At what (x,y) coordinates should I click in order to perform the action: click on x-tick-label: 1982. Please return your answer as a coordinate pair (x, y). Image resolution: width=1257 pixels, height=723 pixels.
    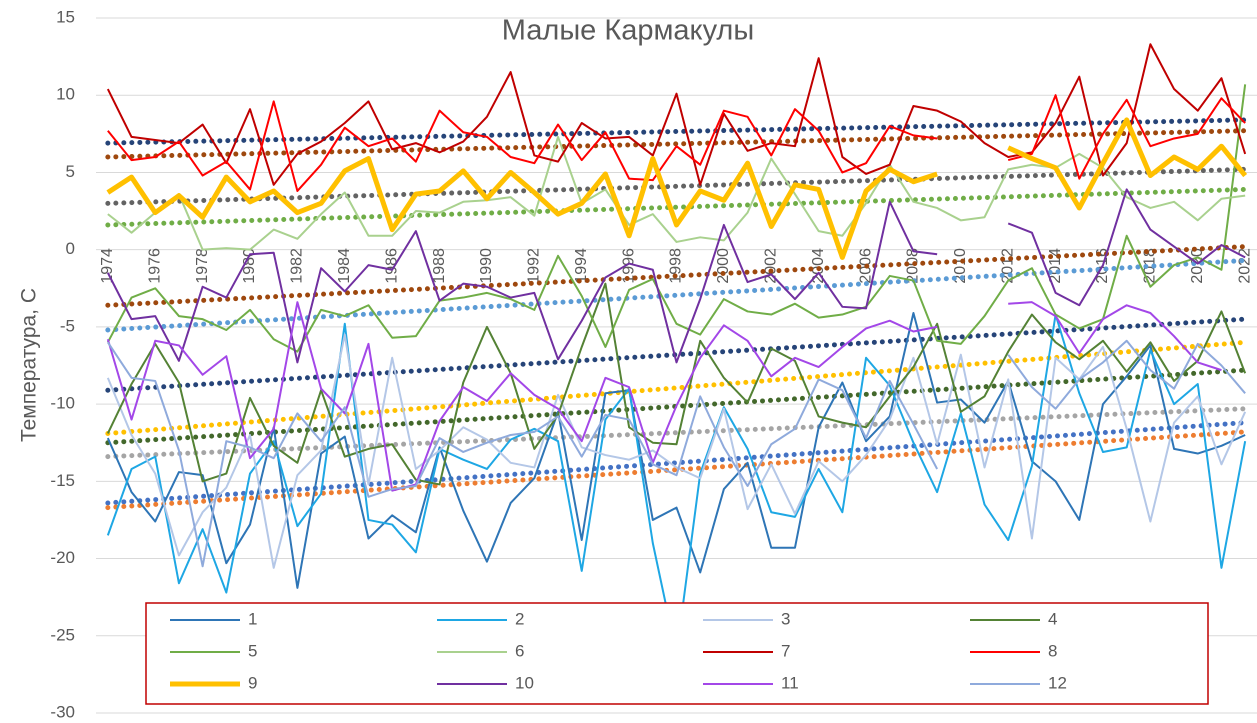
    Looking at the image, I should click on (297, 266).